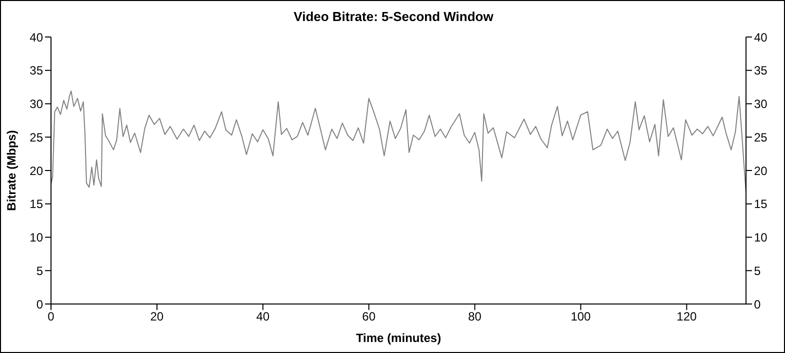  What do you see at coordinates (37, 137) in the screenshot?
I see `y-tick-label: 25` at bounding box center [37, 137].